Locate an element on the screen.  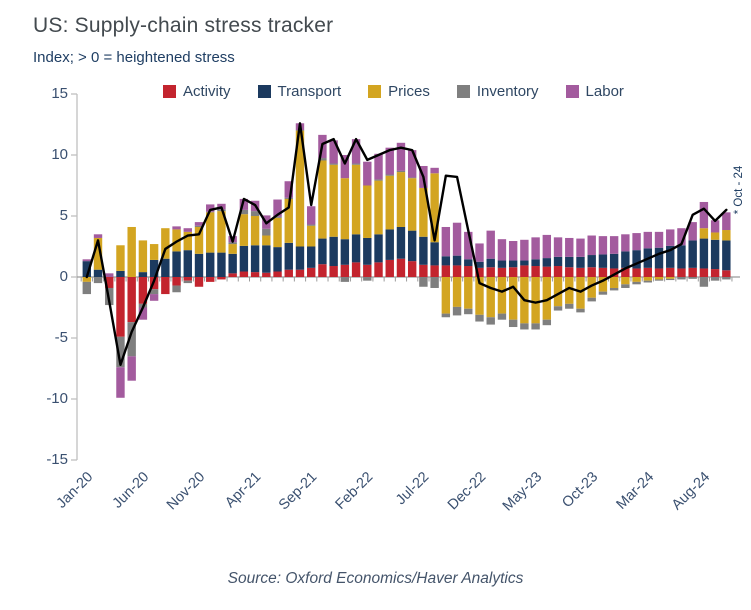
prices-swatch-icon is located at coordinates (375, 91).